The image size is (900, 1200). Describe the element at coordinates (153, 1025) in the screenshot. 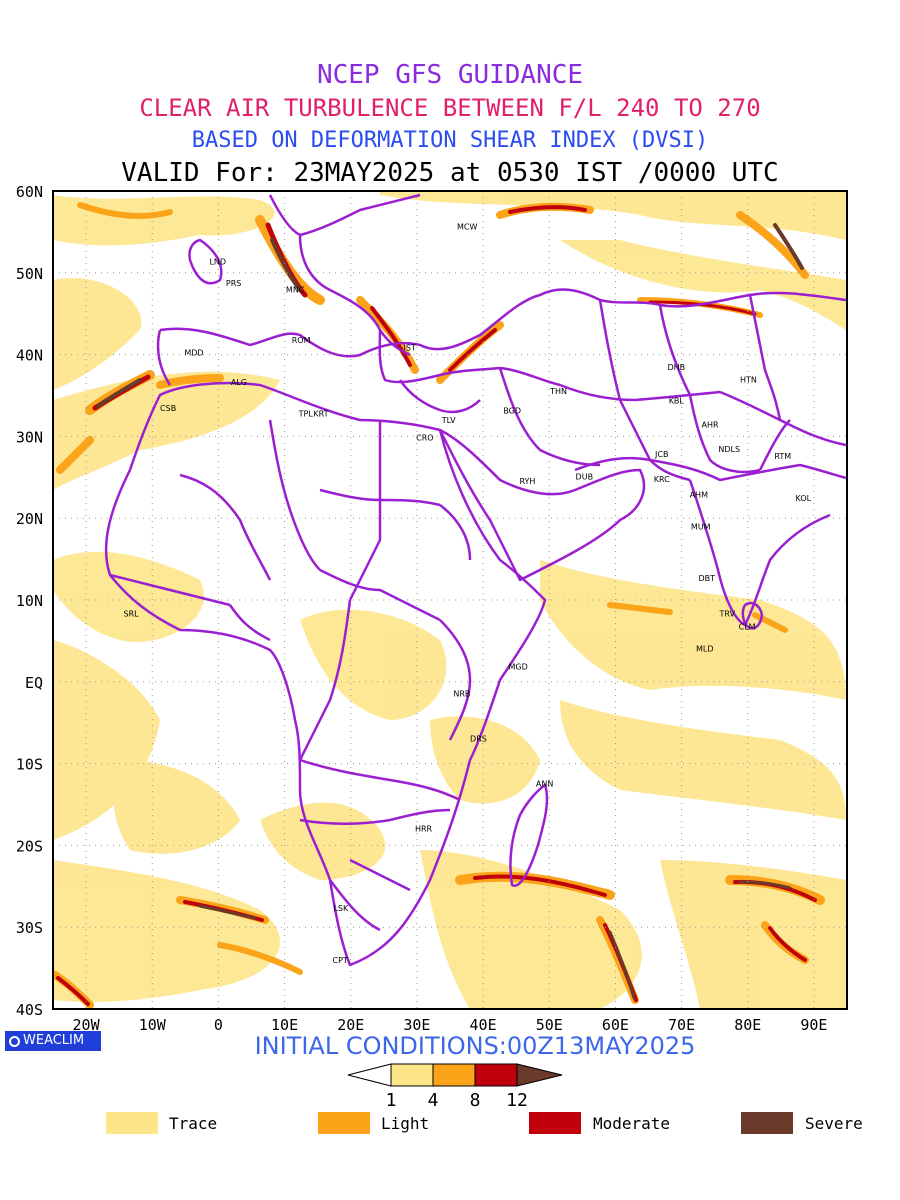

I see `lon-tick-label: 10W` at that location.